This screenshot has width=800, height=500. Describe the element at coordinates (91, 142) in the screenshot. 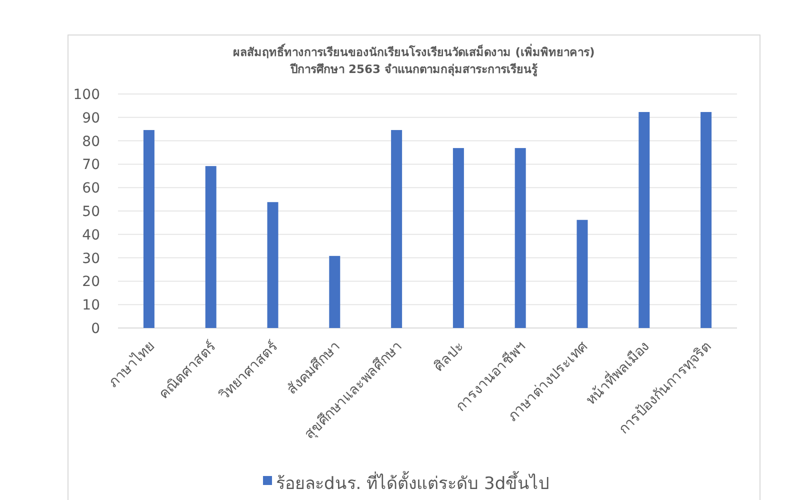

I see `y-tick-label: 80` at that location.